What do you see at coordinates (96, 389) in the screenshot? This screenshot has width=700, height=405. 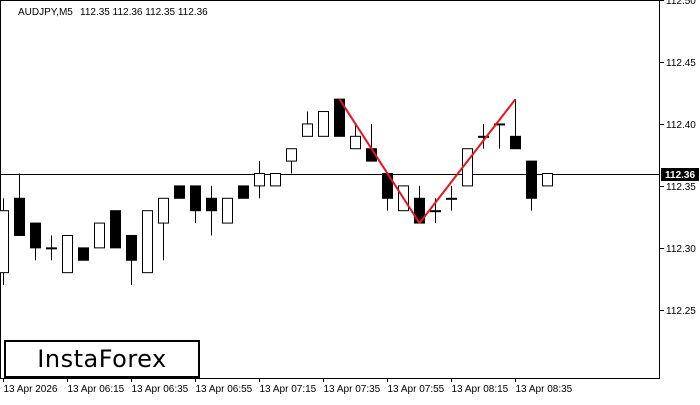 I see `x-tick-label: 13 Apr 06:15` at bounding box center [96, 389].